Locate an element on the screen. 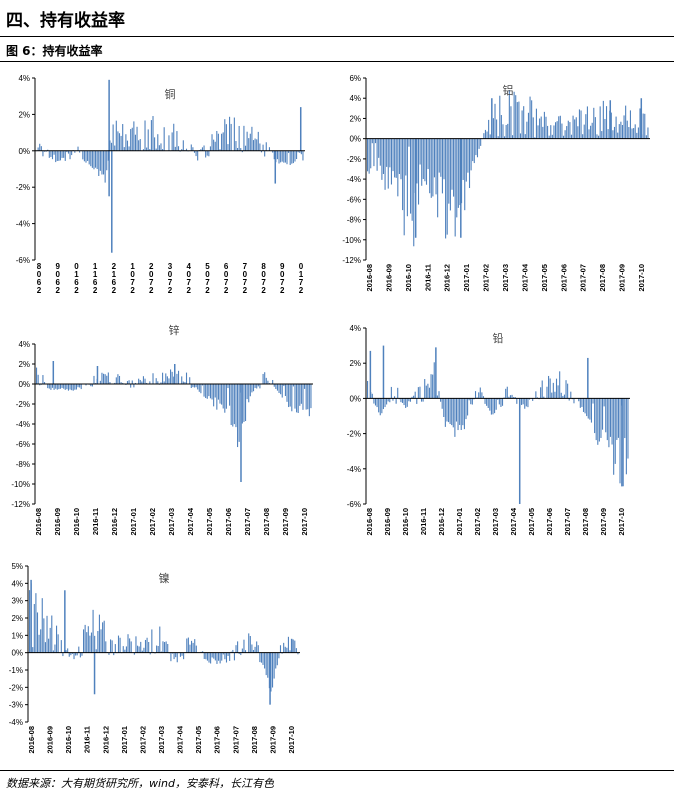  x-tick-label: 2016-09 is located at coordinates (388, 278).